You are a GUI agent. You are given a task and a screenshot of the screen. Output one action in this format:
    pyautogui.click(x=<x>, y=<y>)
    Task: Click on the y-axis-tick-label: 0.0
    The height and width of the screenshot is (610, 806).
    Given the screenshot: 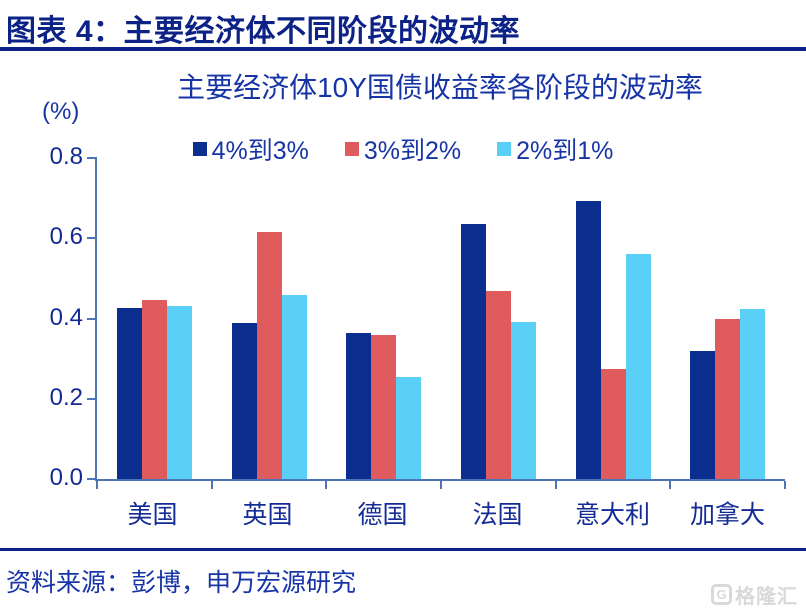 What is the action you would take?
    pyautogui.click(x=66, y=477)
    